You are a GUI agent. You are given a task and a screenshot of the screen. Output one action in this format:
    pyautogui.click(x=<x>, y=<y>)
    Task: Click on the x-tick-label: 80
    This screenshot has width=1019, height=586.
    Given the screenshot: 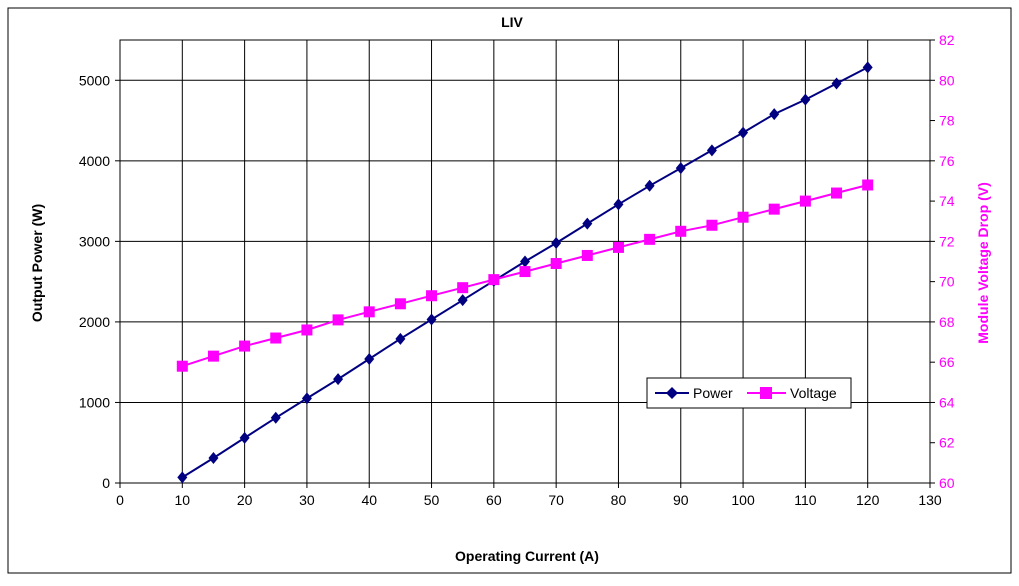 What is the action you would take?
    pyautogui.click(x=619, y=500)
    